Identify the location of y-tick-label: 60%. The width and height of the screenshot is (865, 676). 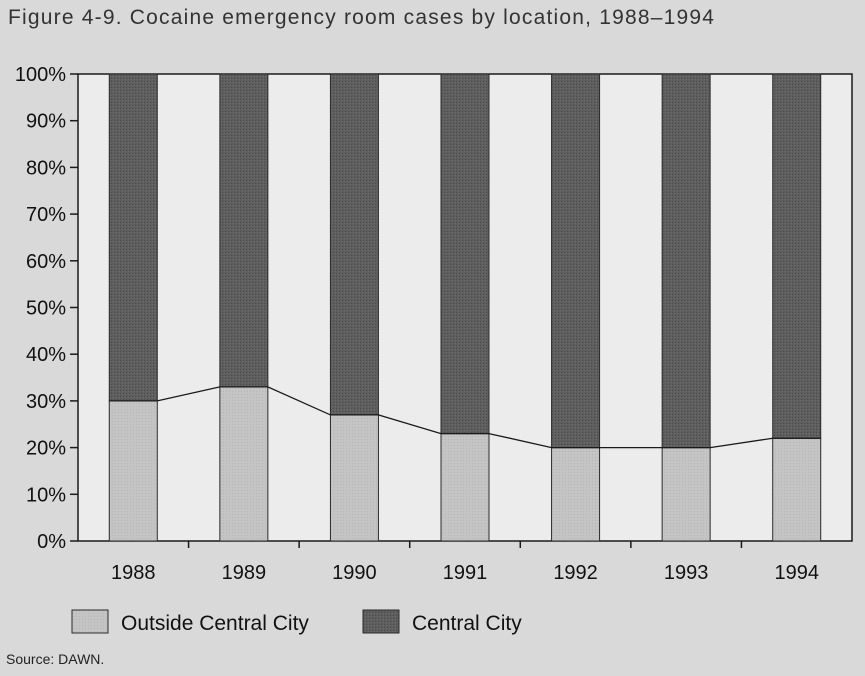
(46, 262).